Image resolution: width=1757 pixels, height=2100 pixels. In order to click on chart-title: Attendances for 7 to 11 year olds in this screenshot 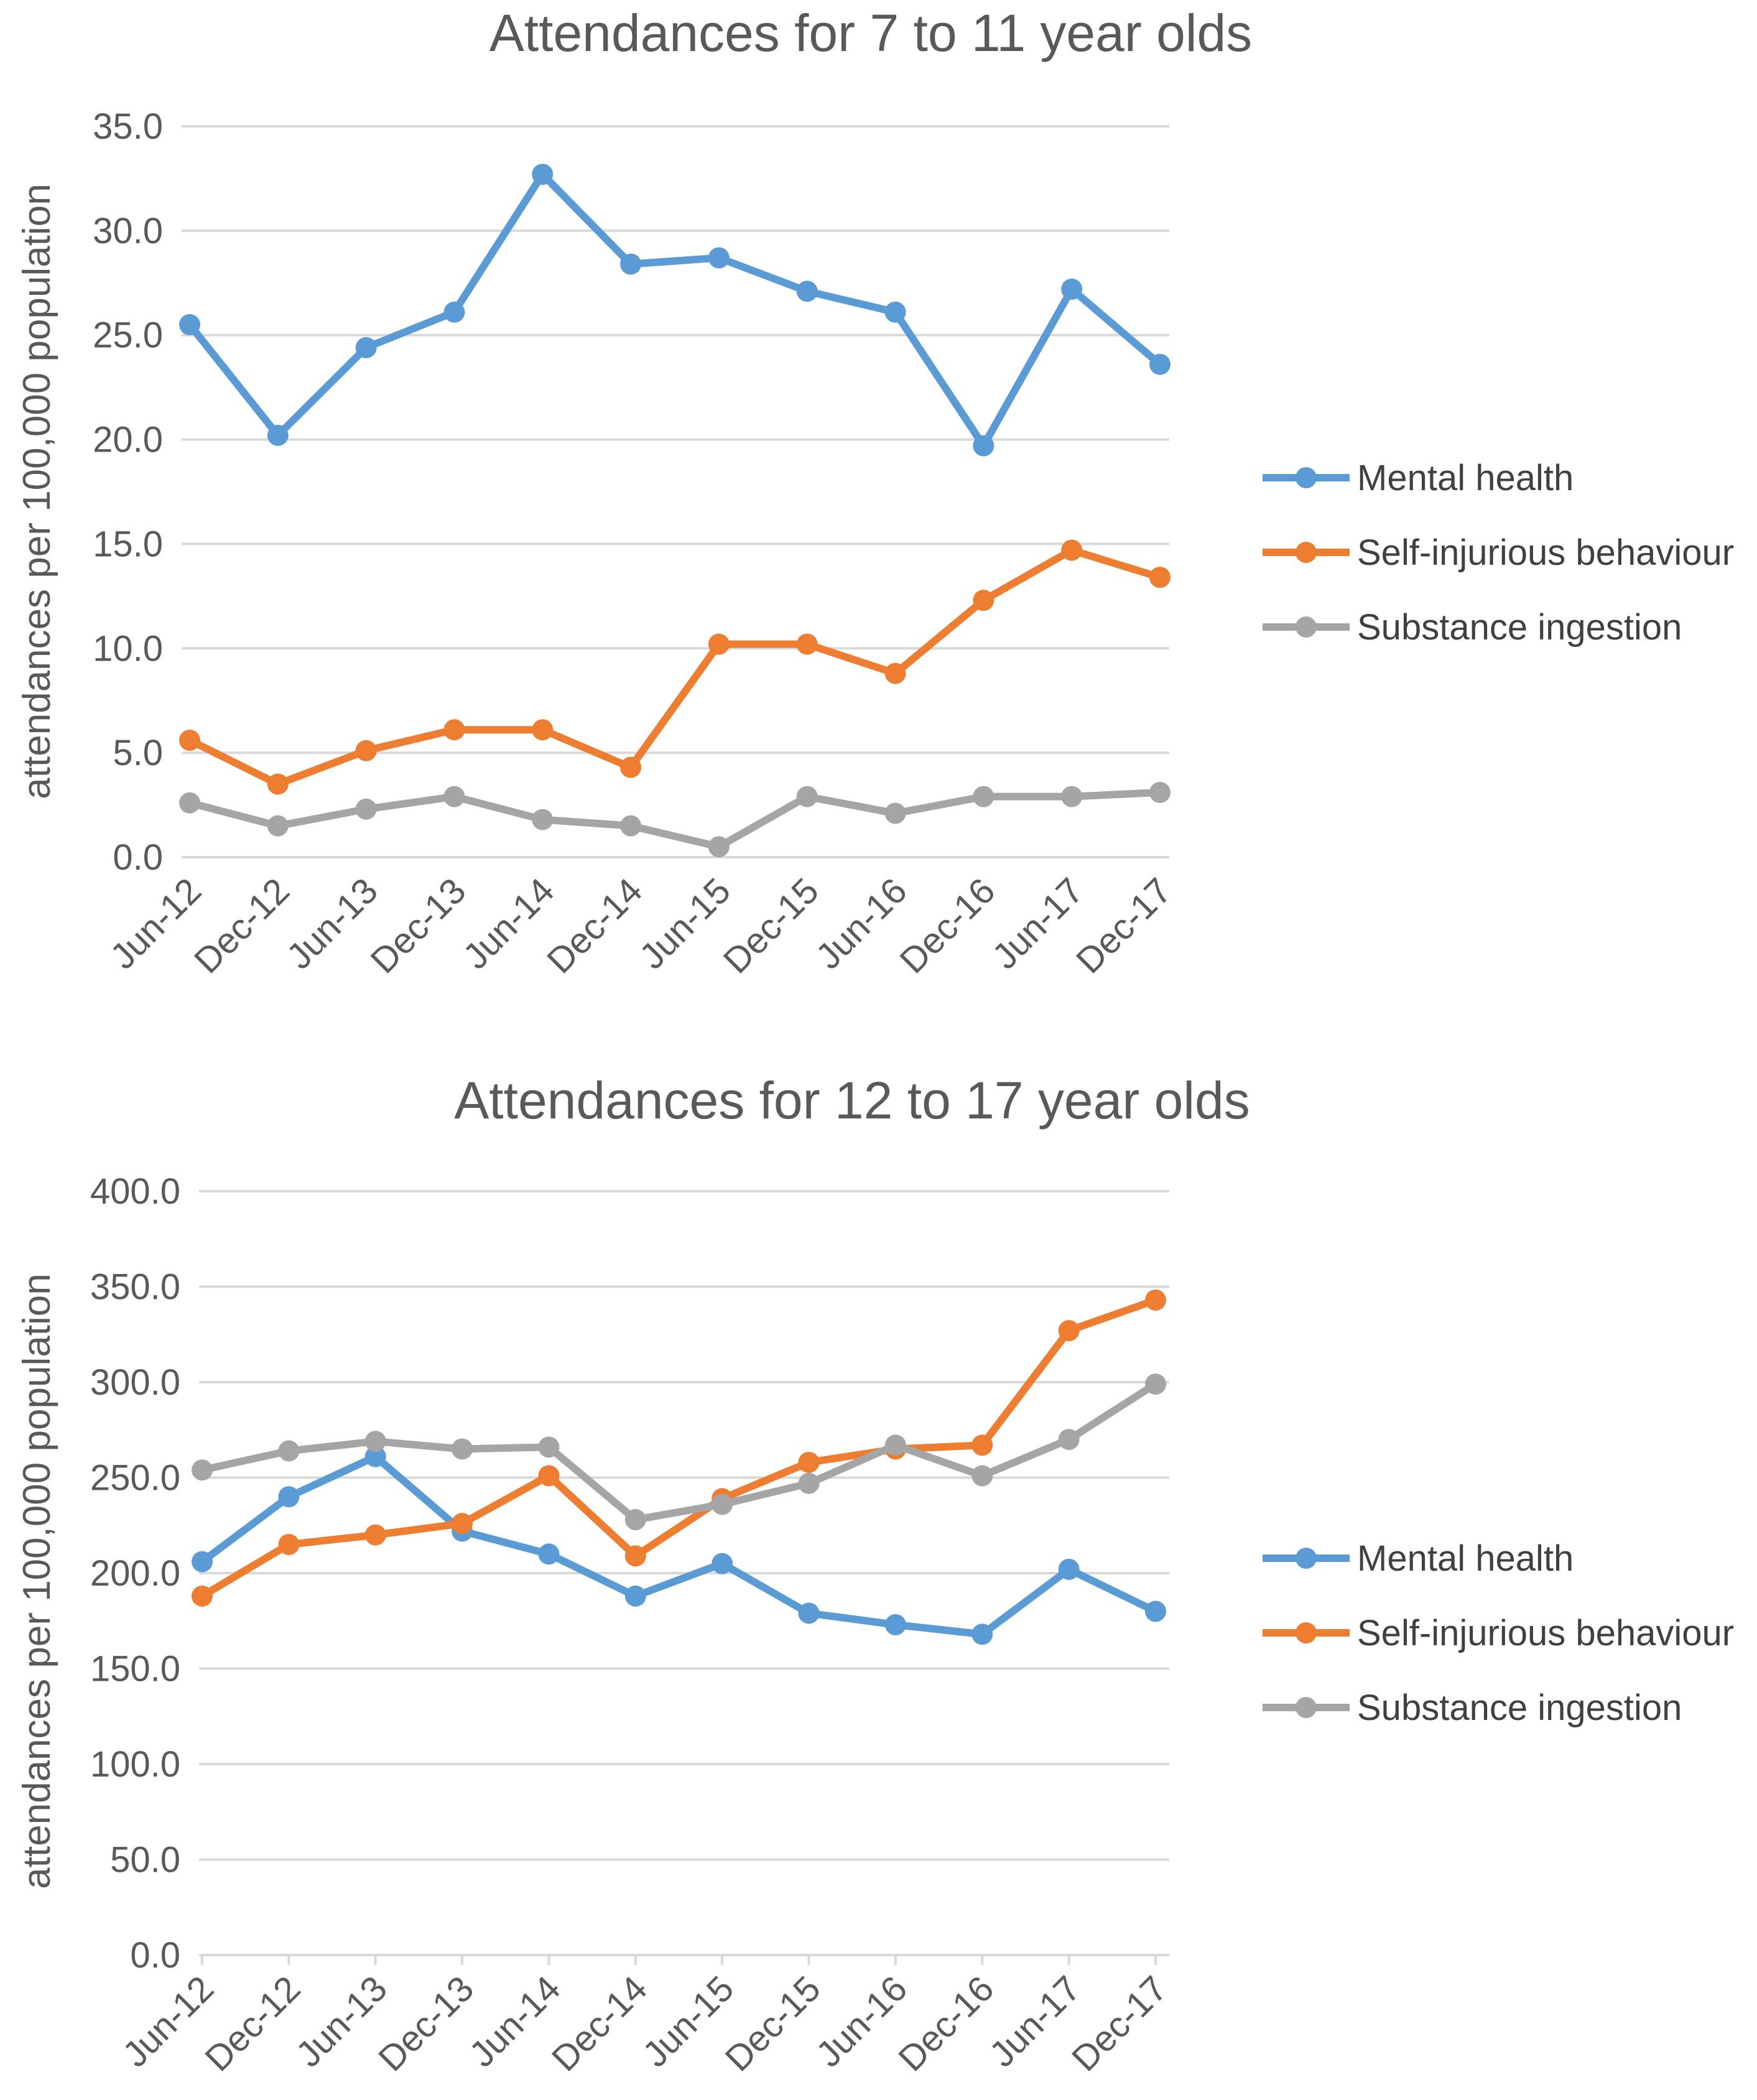, I will do `click(871, 33)`.